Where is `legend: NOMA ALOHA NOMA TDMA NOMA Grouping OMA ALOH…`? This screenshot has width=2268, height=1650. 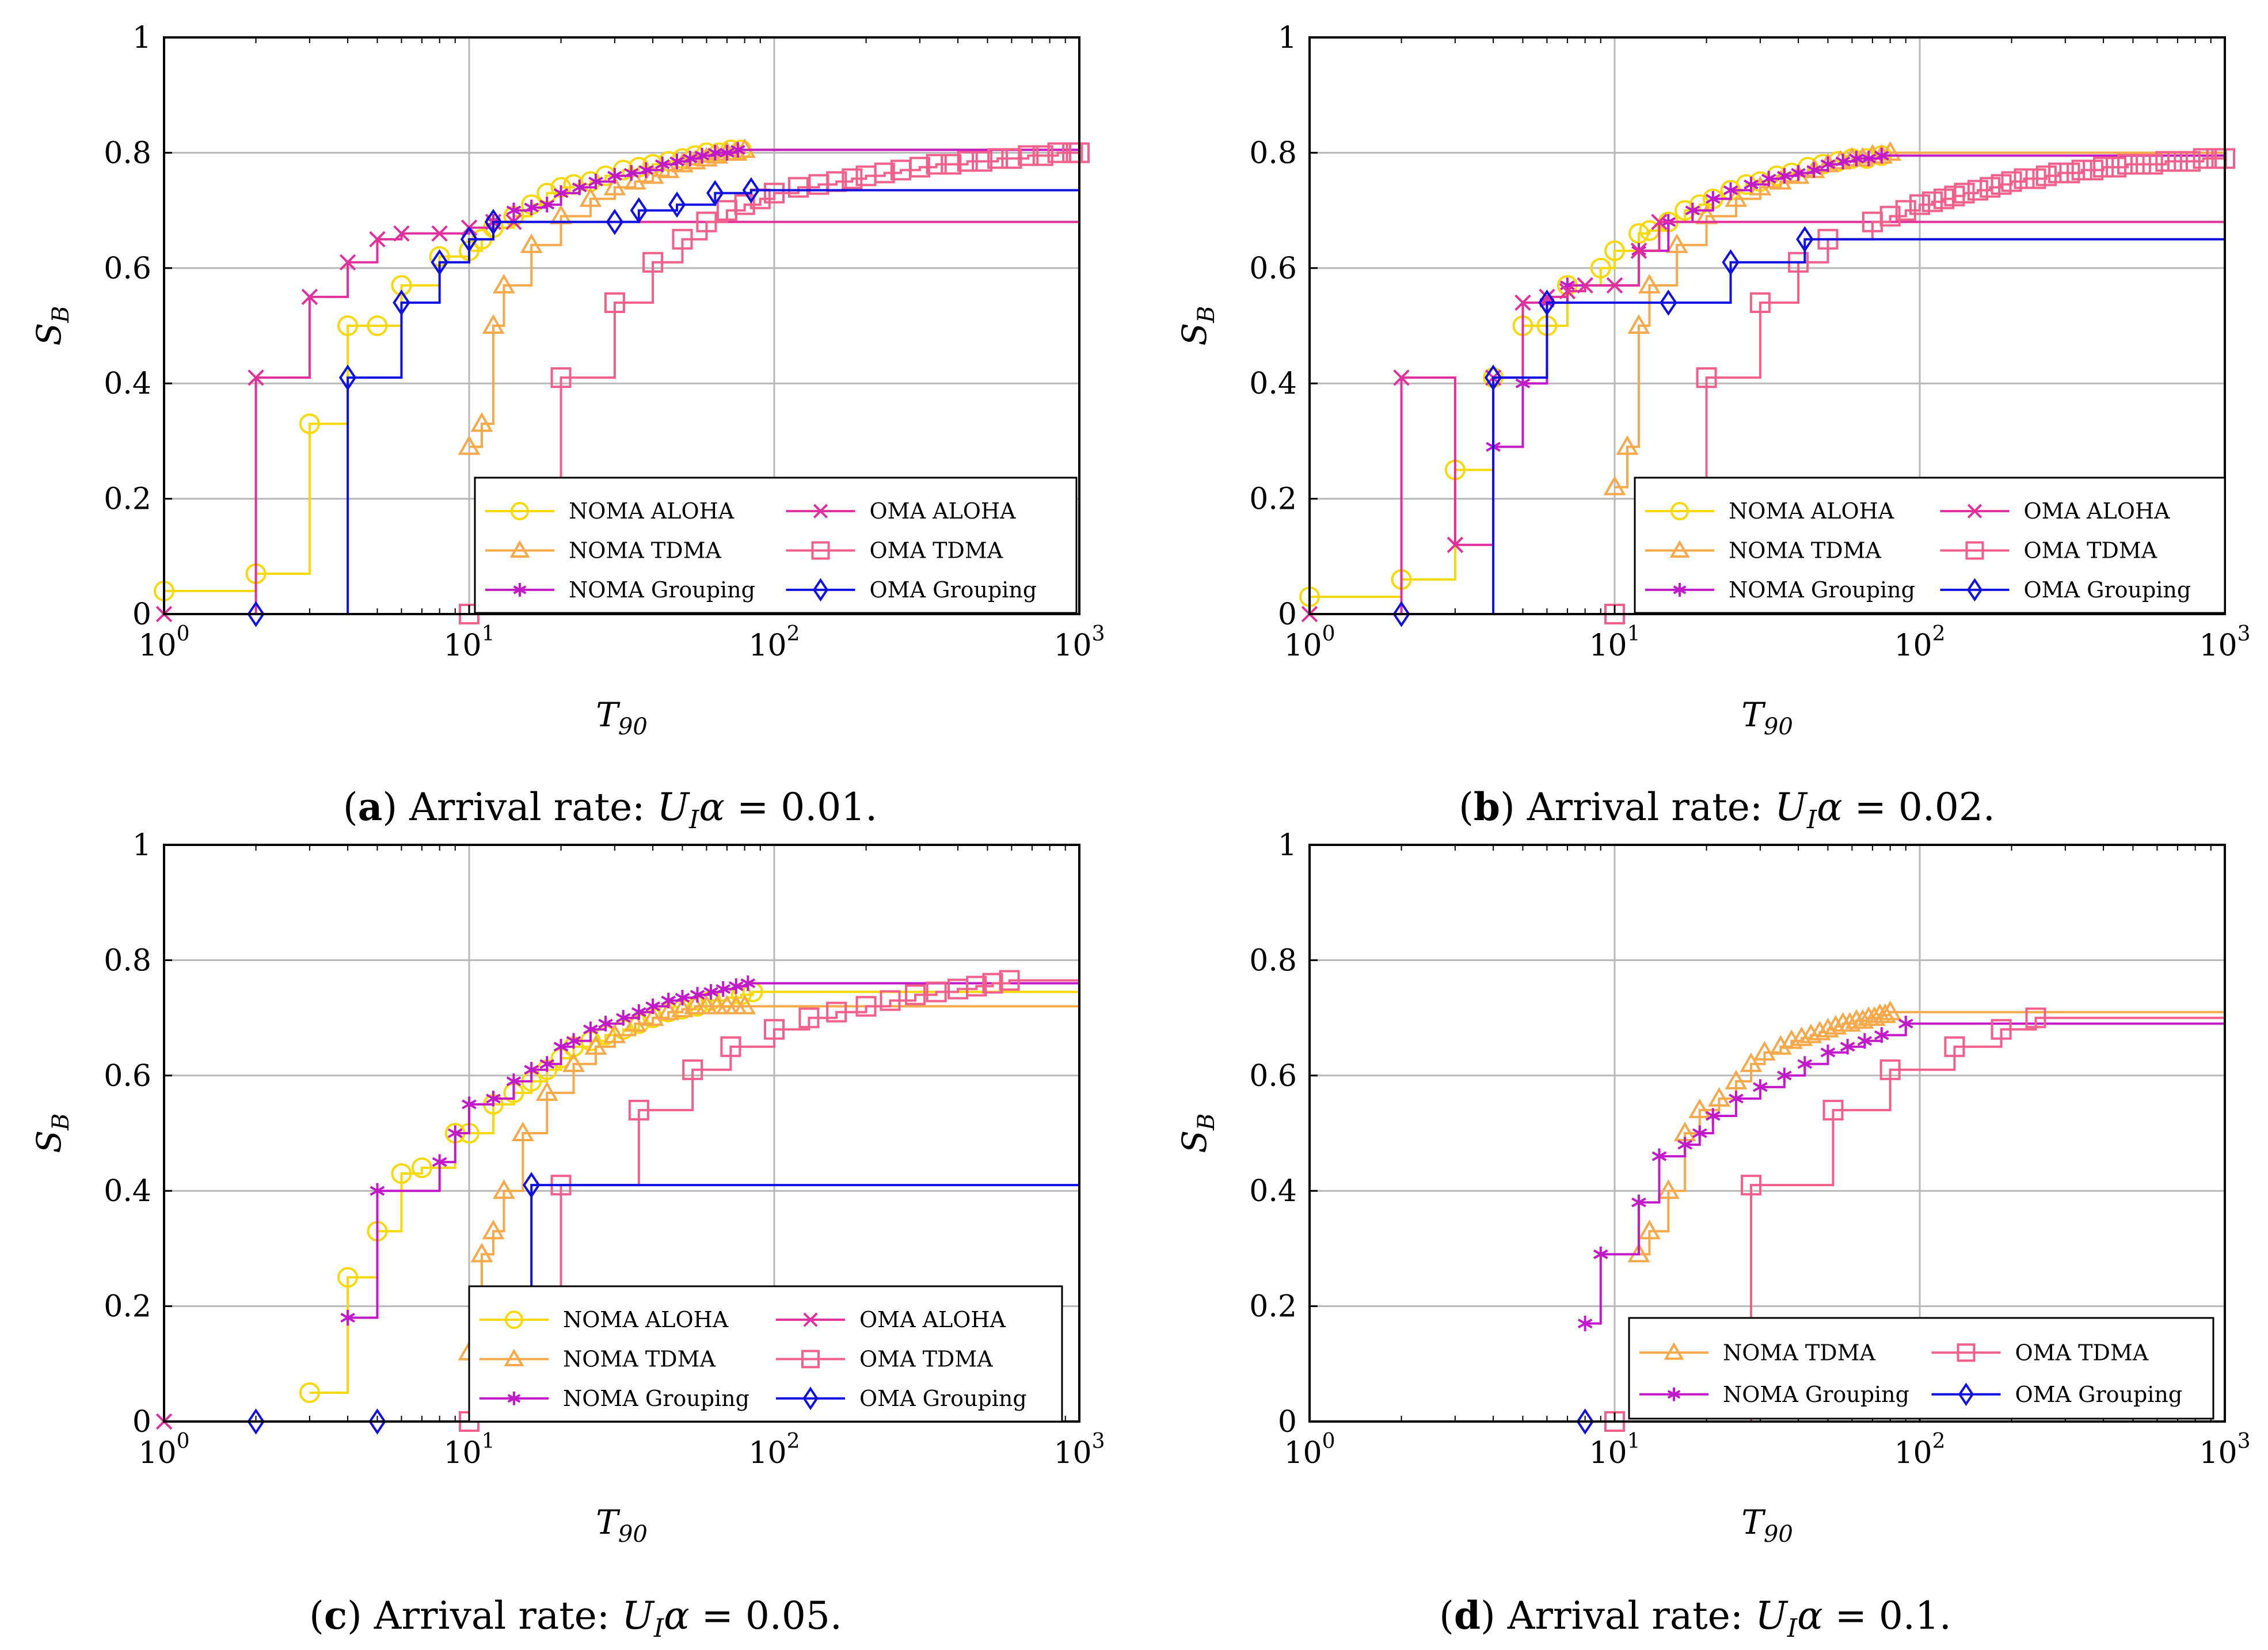
legend: NOMA ALOHA NOMA TDMA NOMA Grouping OMA ALOH… is located at coordinates (1930, 545).